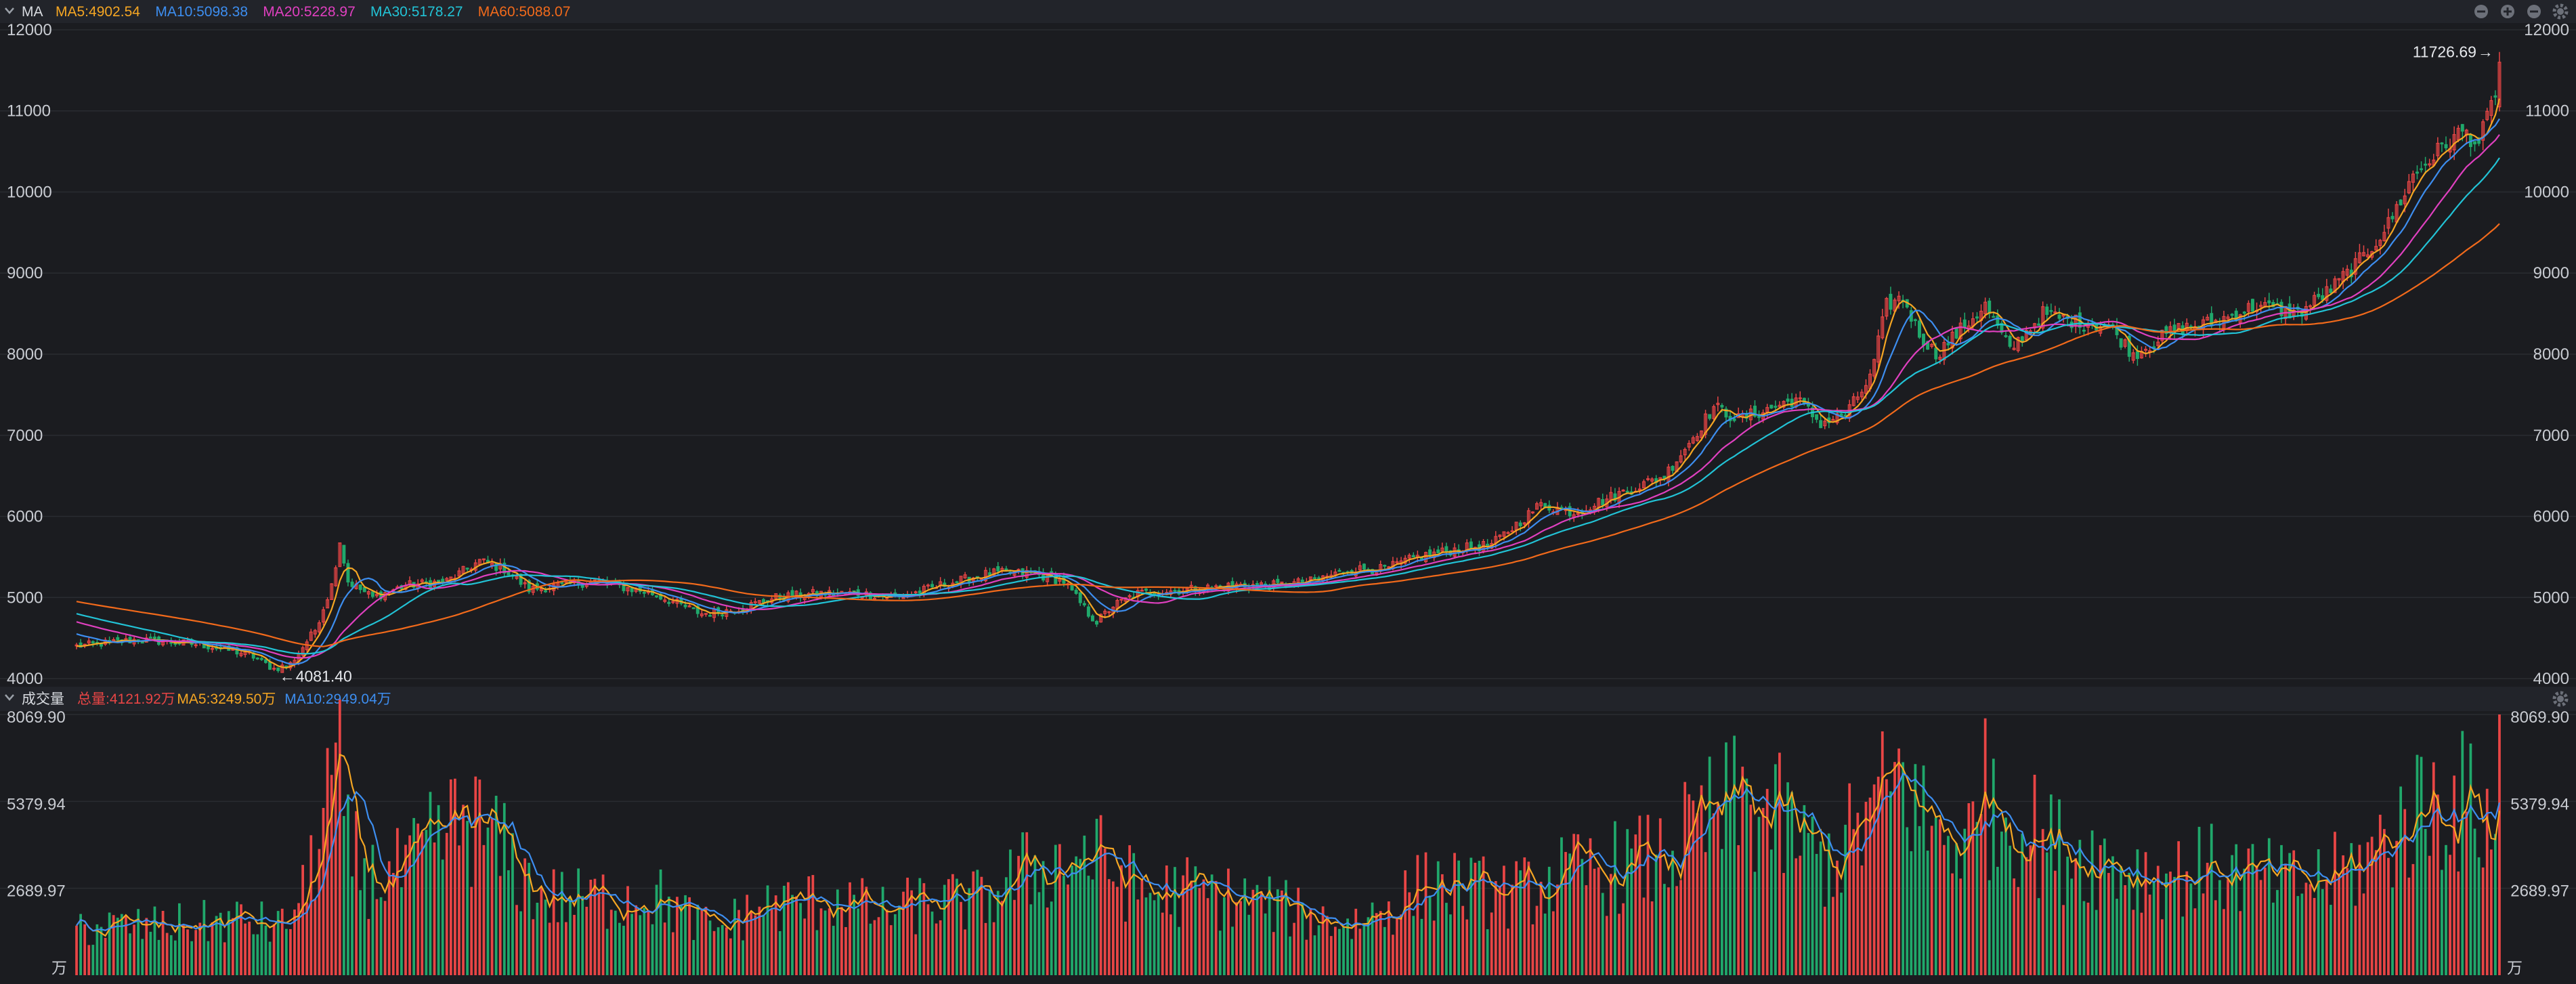 The height and width of the screenshot is (984, 2576). I want to click on gear-icon, so click(2560, 11).